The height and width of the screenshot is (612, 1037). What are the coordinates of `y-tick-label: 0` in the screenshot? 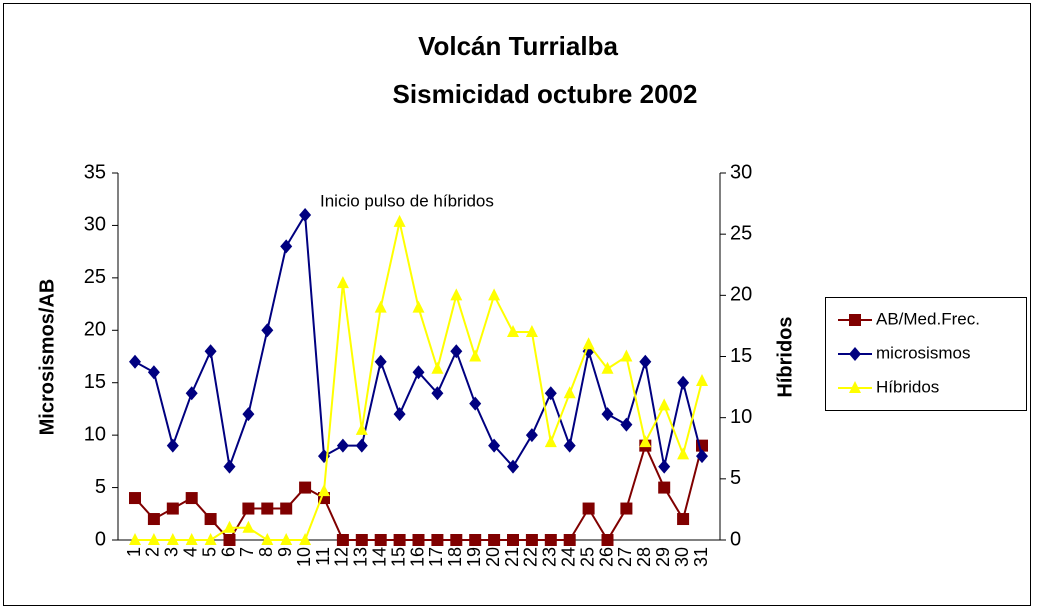 It's located at (100, 539).